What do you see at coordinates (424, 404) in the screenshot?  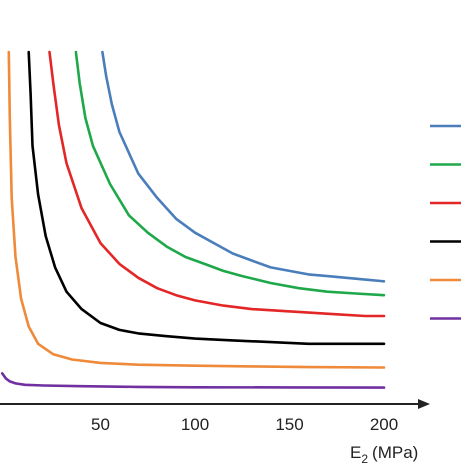 I see `x-axis-arrowhead` at bounding box center [424, 404].